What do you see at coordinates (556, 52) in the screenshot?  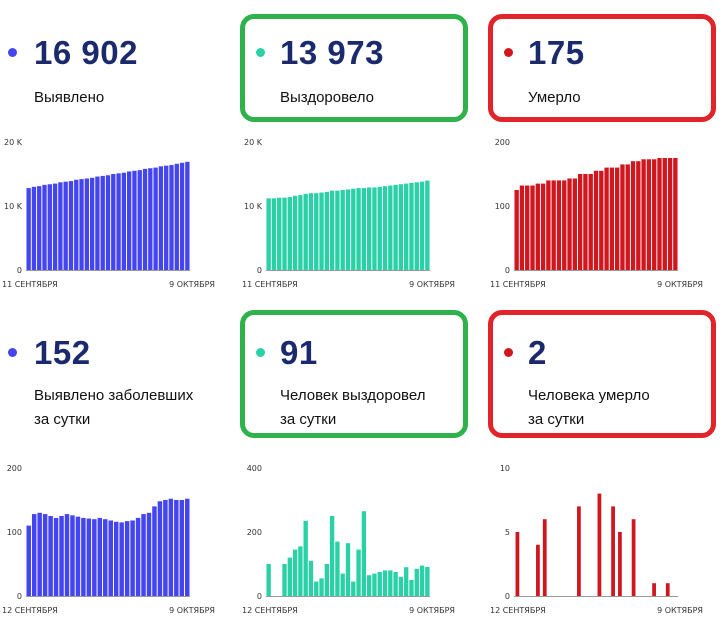 I see `stat-value: 175` at bounding box center [556, 52].